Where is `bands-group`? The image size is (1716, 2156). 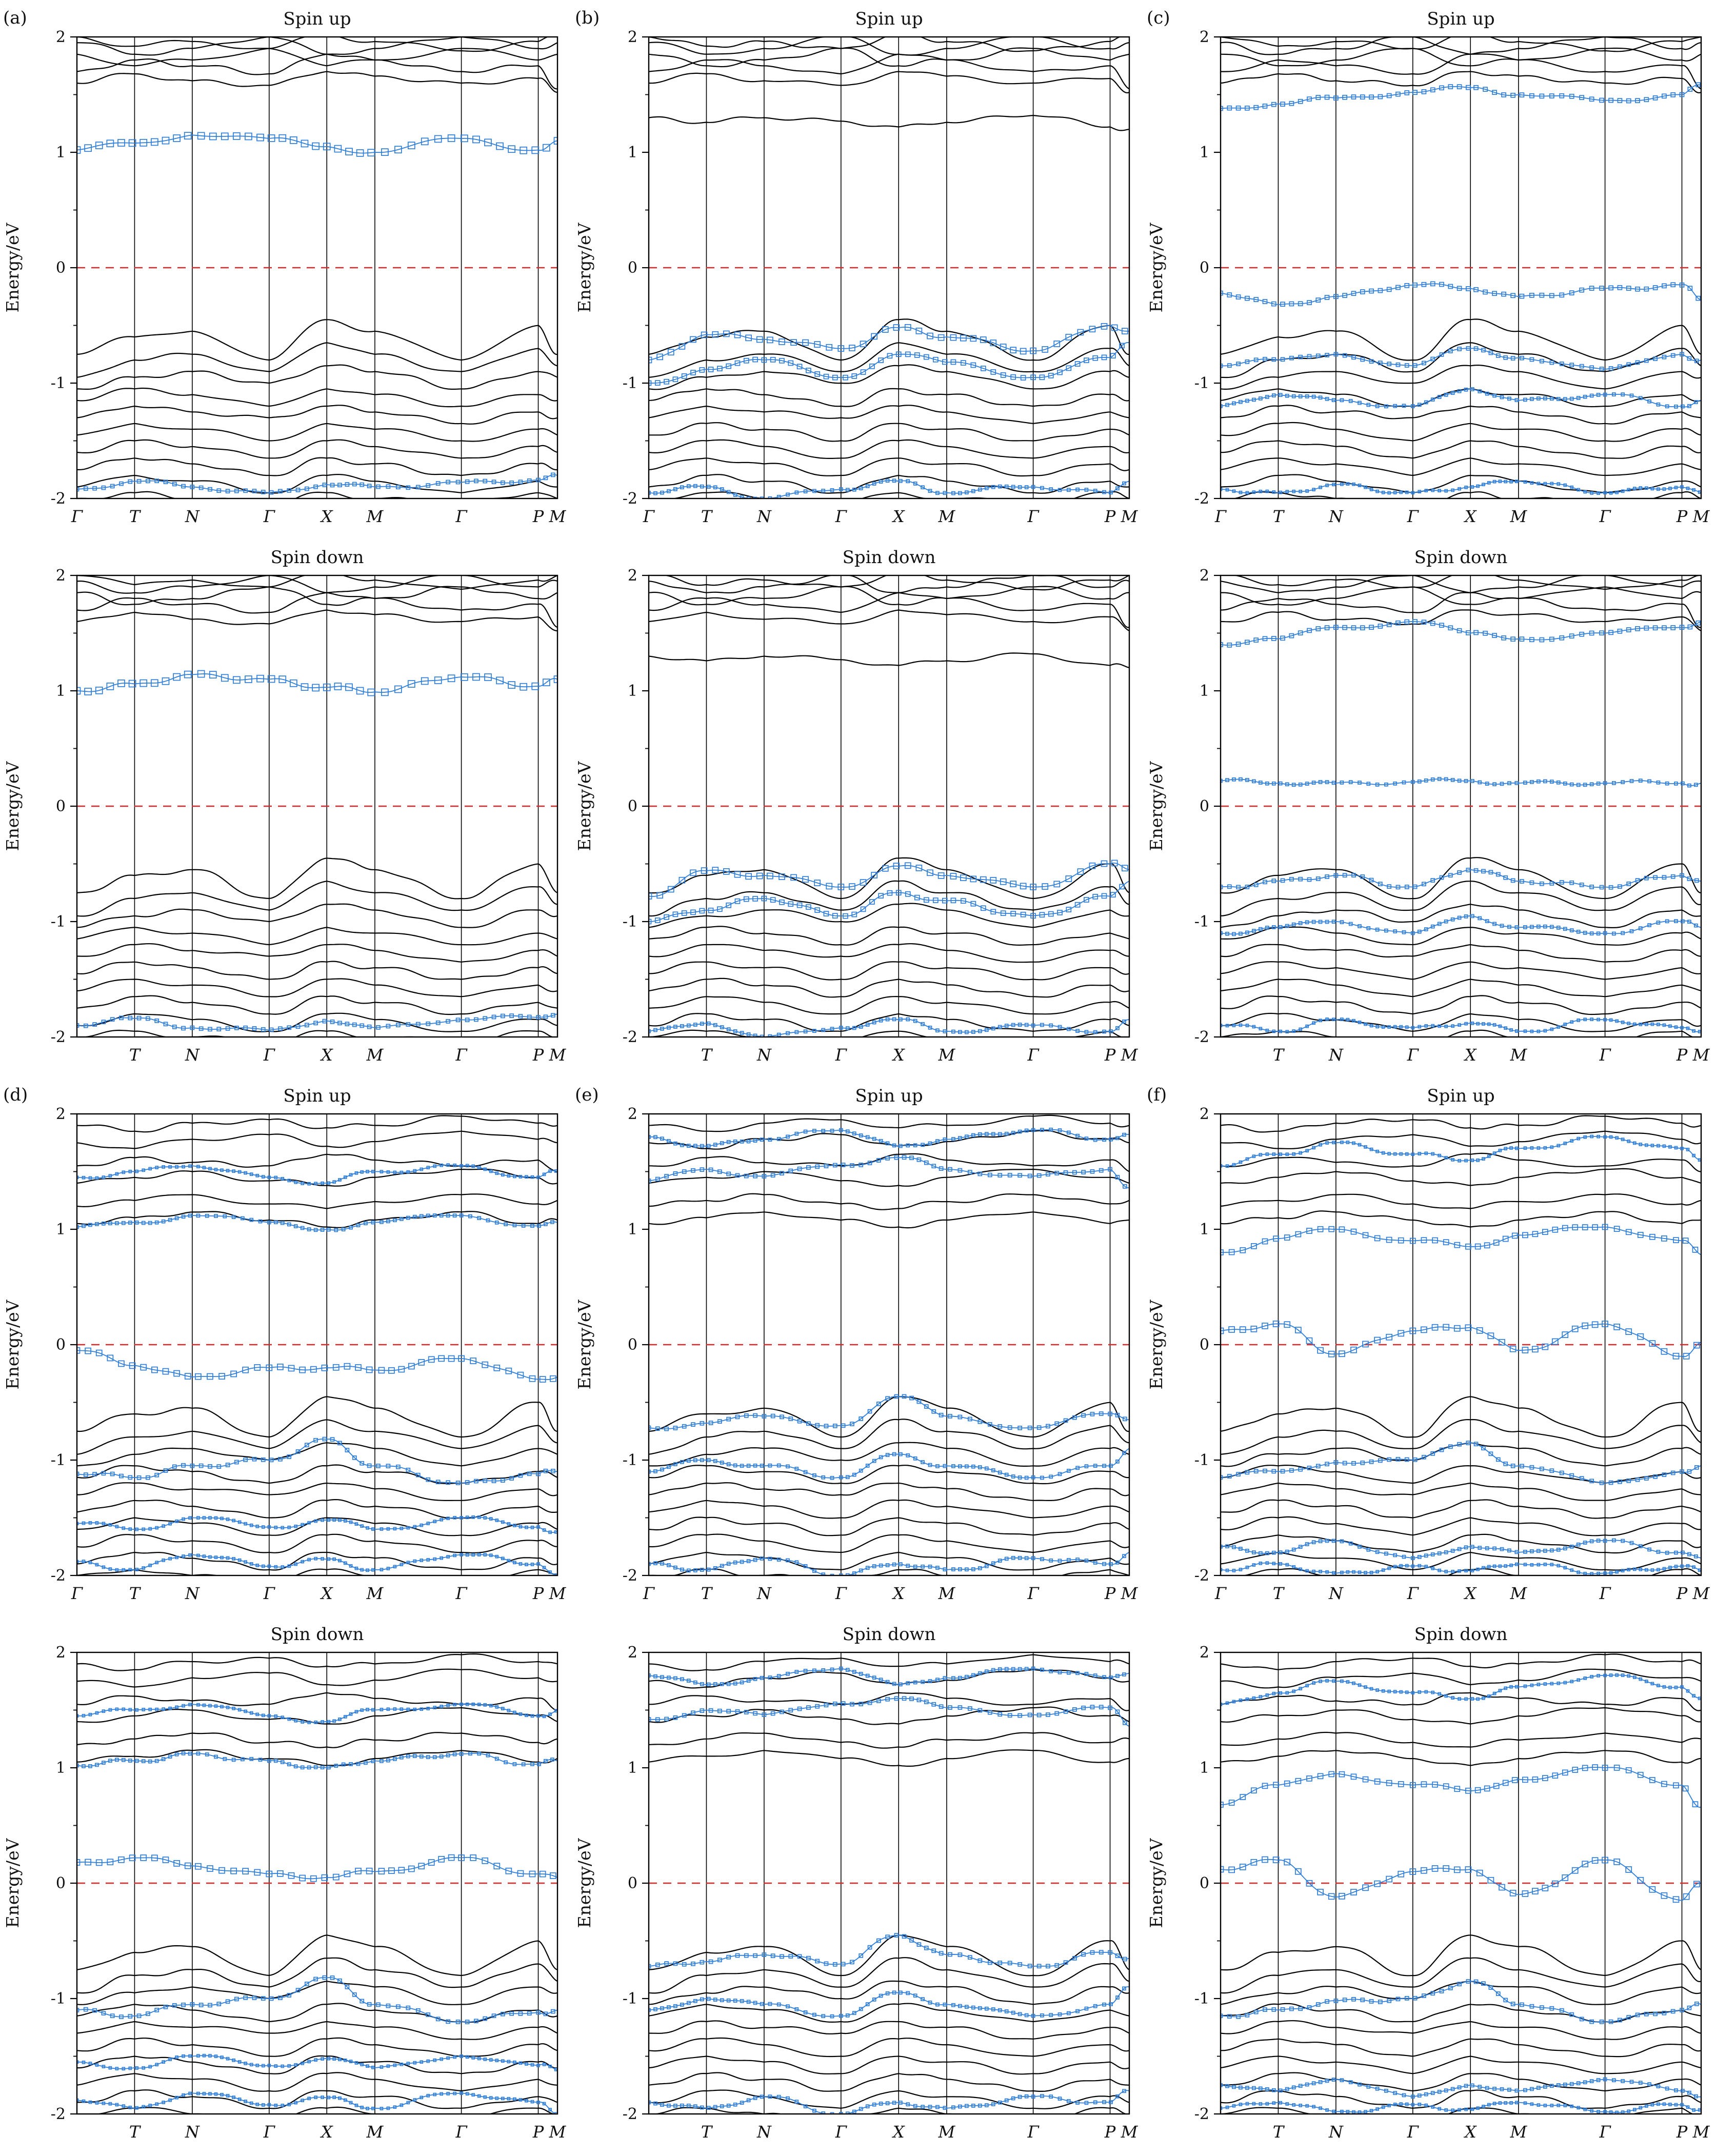
bands-group is located at coordinates (317, 1345).